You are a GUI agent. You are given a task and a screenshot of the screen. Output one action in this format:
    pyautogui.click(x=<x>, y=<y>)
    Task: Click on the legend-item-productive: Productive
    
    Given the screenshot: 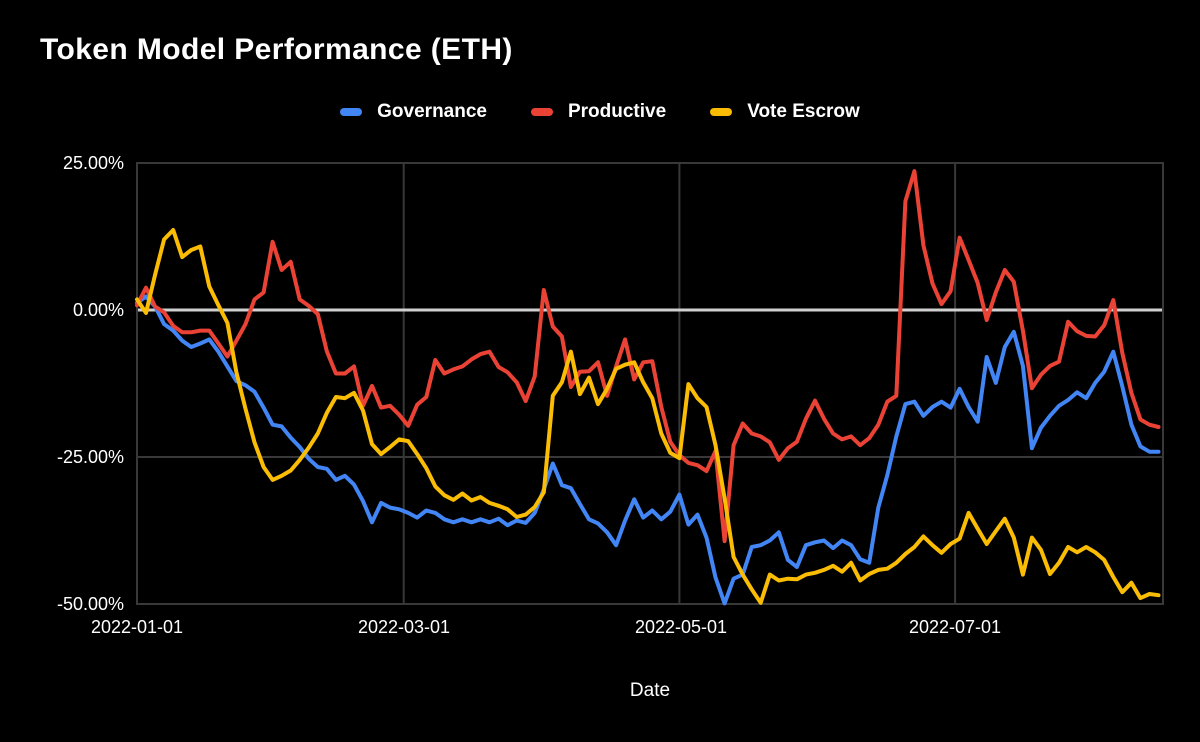 What is the action you would take?
    pyautogui.click(x=598, y=112)
    